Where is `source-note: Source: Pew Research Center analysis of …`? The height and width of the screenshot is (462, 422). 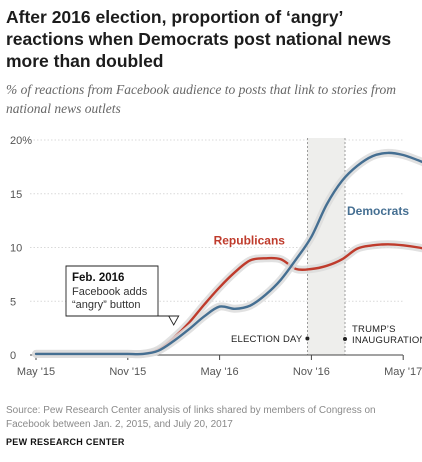 source-note: Source: Pew Research Center analysis of … is located at coordinates (191, 417).